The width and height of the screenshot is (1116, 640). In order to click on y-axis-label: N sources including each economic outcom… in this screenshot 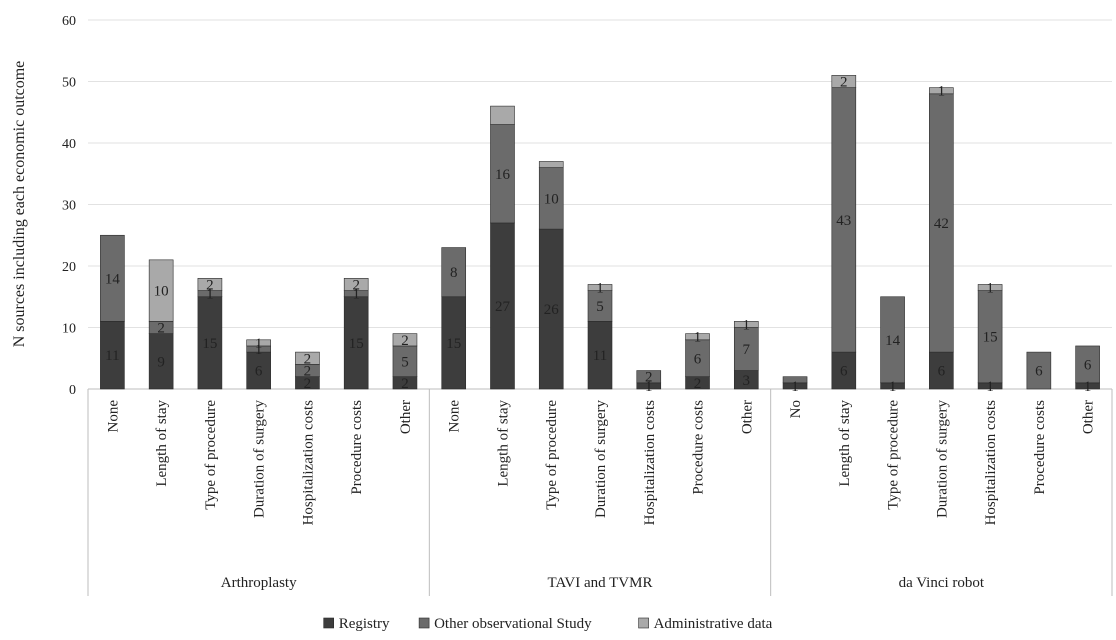, I will do `click(19, 204)`.